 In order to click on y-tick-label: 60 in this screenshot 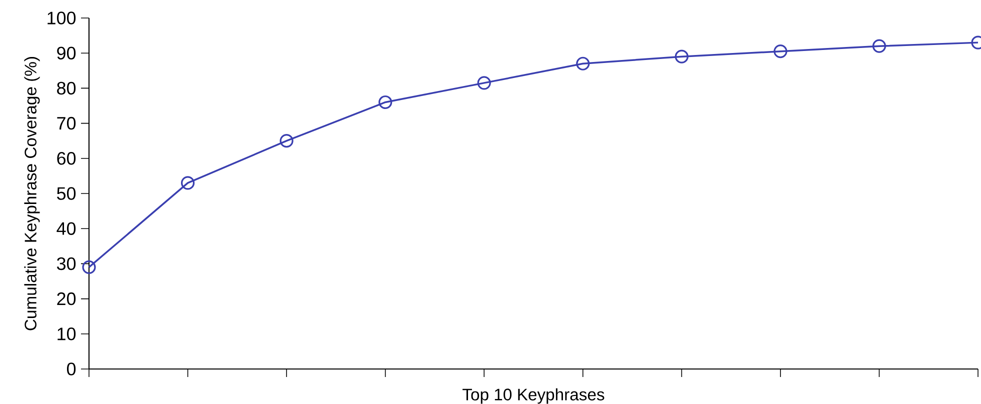, I will do `click(66, 158)`.